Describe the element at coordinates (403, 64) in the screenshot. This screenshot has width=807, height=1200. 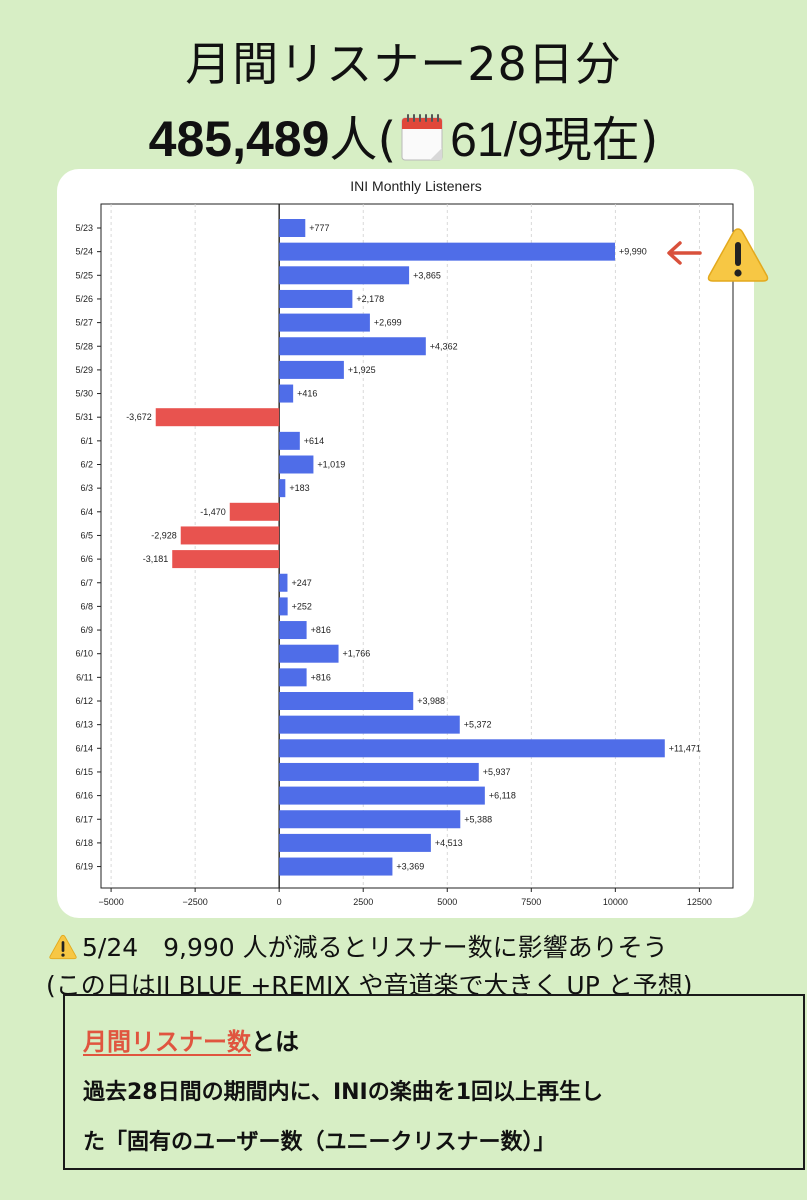
I see `page-title: 月間リスナー28日分` at that location.